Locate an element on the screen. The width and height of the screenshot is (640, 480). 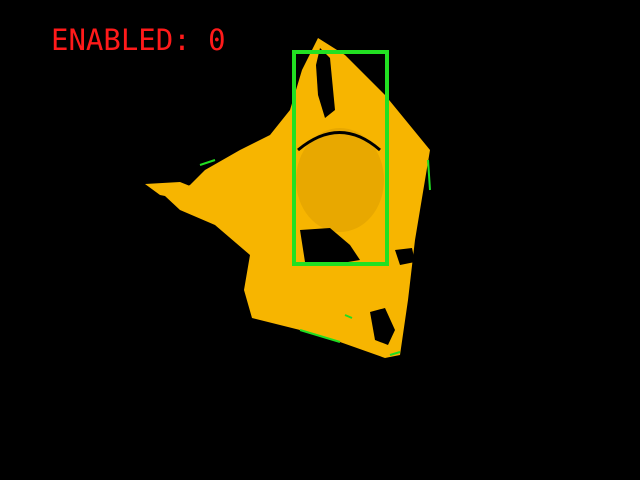
cone-hole-bottom is located at coordinates (382, 326).